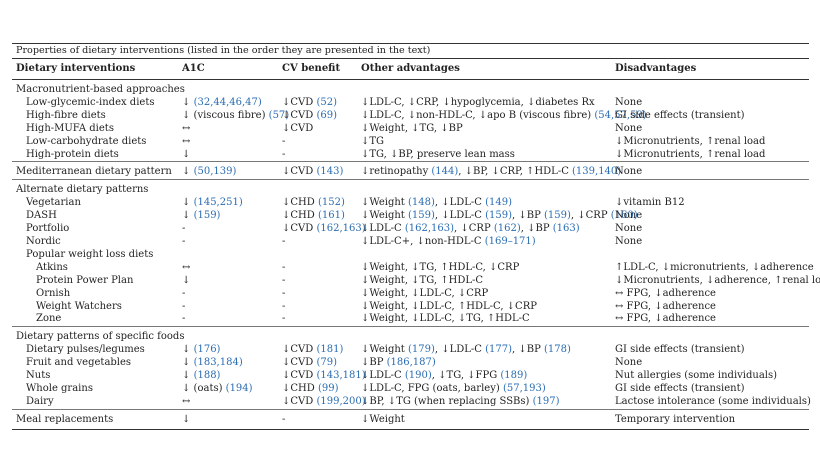 This screenshot has height=454, width=820. I want to click on cell-a1c: ↓ (50,139), so click(228, 170).